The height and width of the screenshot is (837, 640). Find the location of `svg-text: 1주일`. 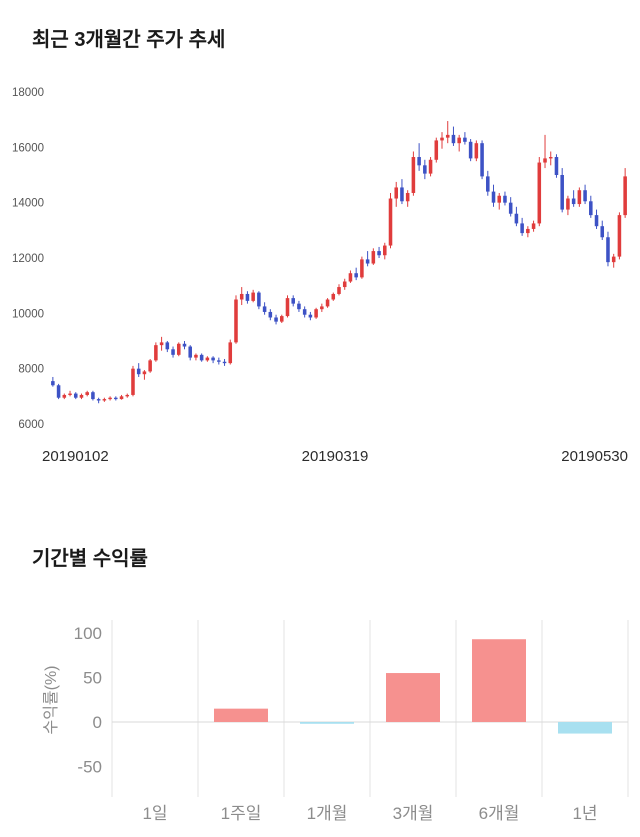

svg-text: 1주일 is located at coordinates (241, 813).